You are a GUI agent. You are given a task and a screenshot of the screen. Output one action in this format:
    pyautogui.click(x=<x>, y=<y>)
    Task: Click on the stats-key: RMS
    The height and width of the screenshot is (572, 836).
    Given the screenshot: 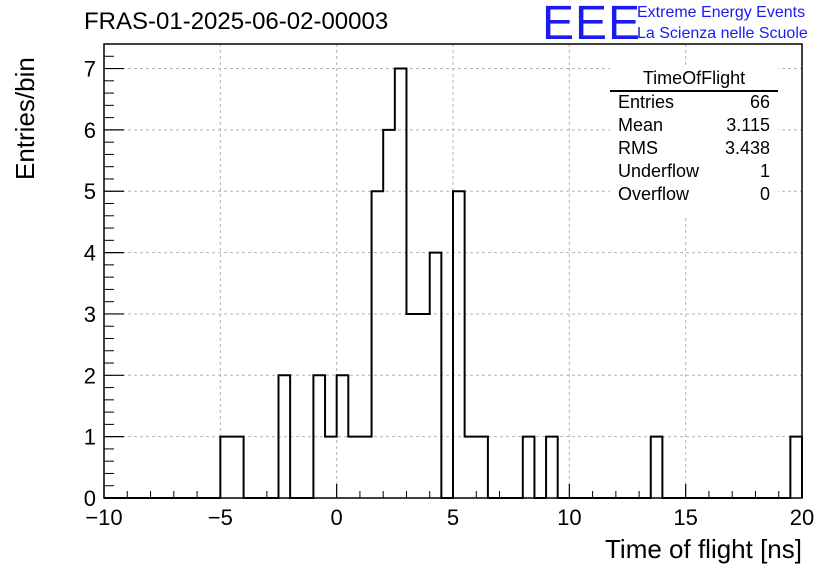 What is the action you would take?
    pyautogui.click(x=638, y=148)
    